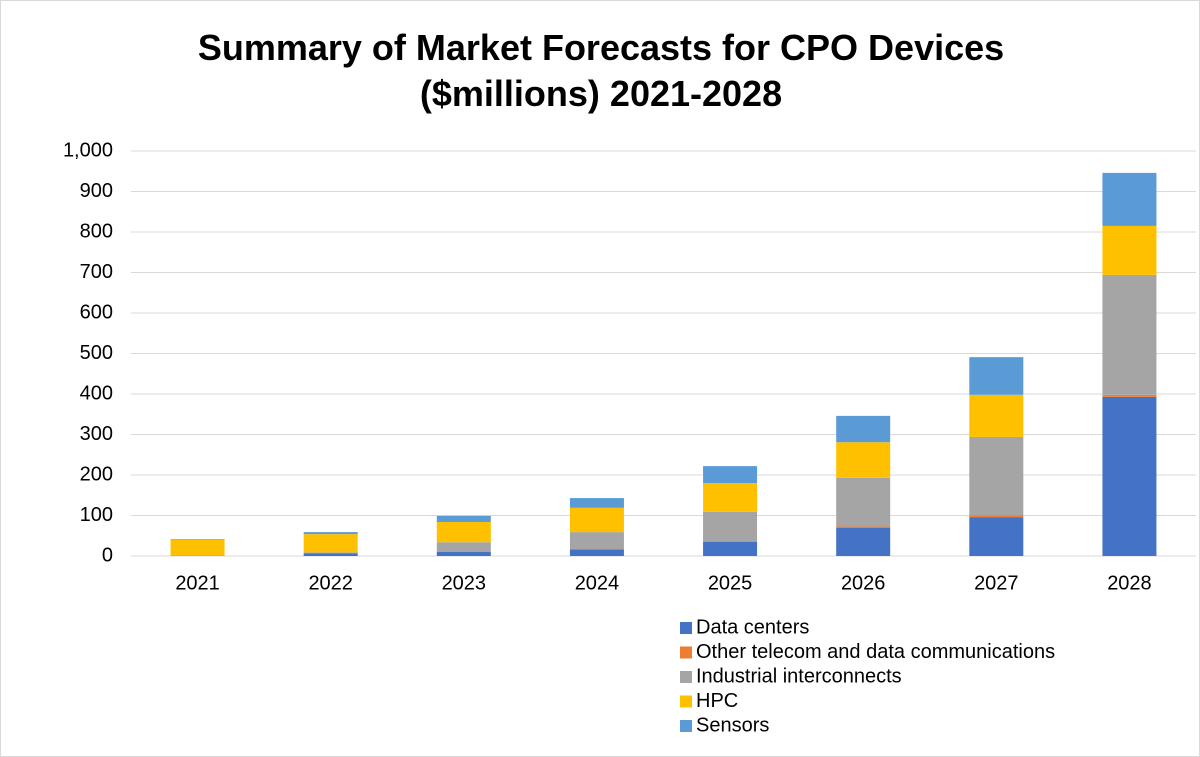  Describe the element at coordinates (96, 312) in the screenshot. I see `y-tick-label: 600` at that location.